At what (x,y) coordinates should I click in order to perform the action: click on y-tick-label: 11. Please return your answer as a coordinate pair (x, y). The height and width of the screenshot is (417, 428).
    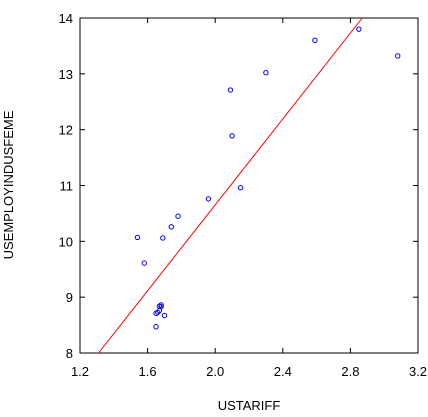
    Looking at the image, I should click on (67, 186).